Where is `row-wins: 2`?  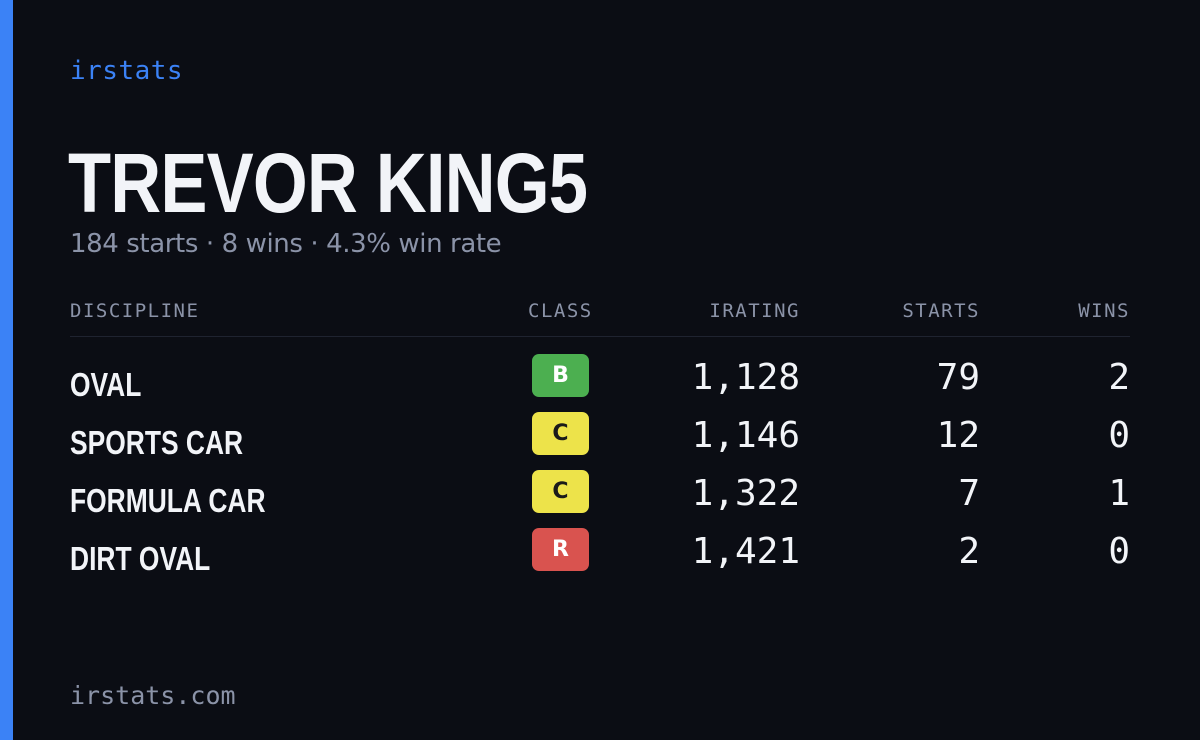 row-wins: 2 is located at coordinates (1119, 377).